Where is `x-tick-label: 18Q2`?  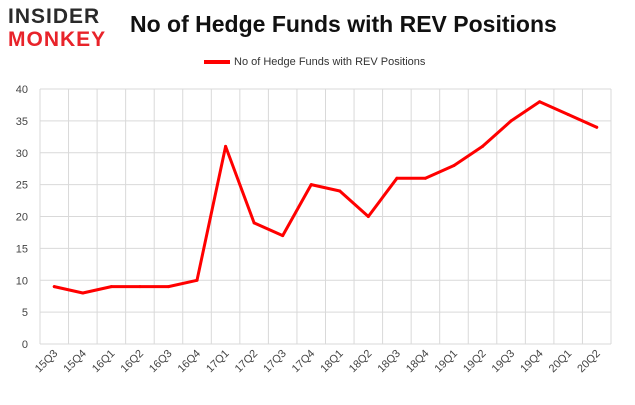
x-tick-label: 18Q2 is located at coordinates (361, 362).